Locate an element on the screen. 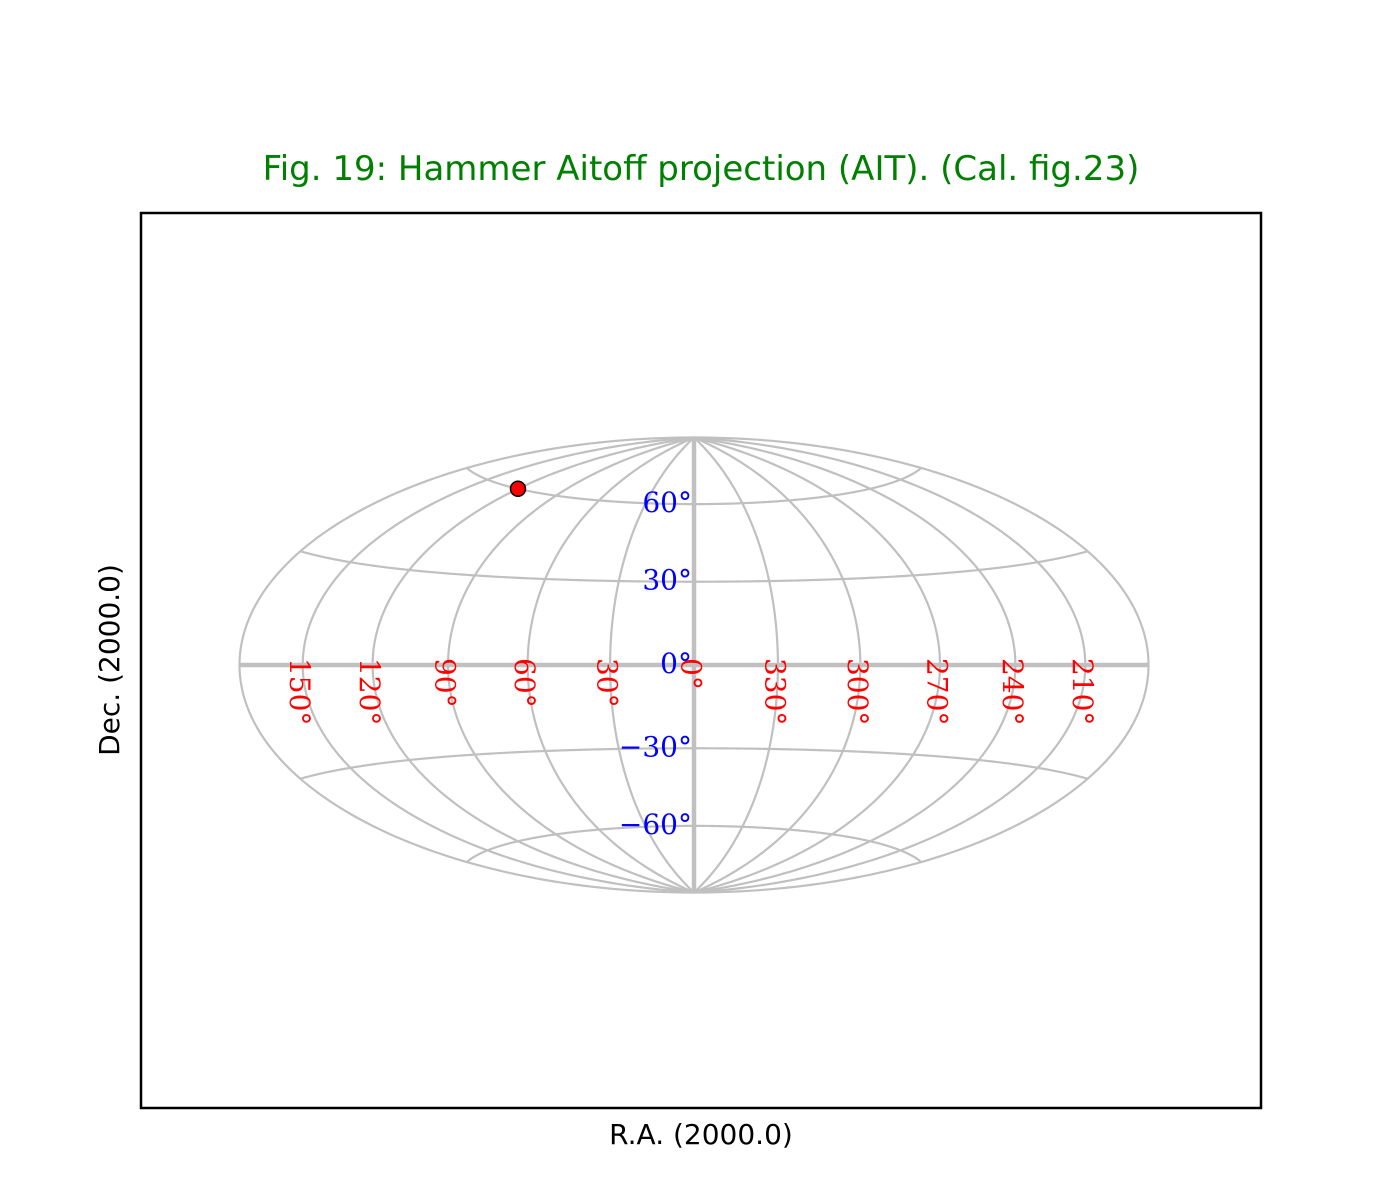  ra-tick-label: 120° is located at coordinates (369, 691).